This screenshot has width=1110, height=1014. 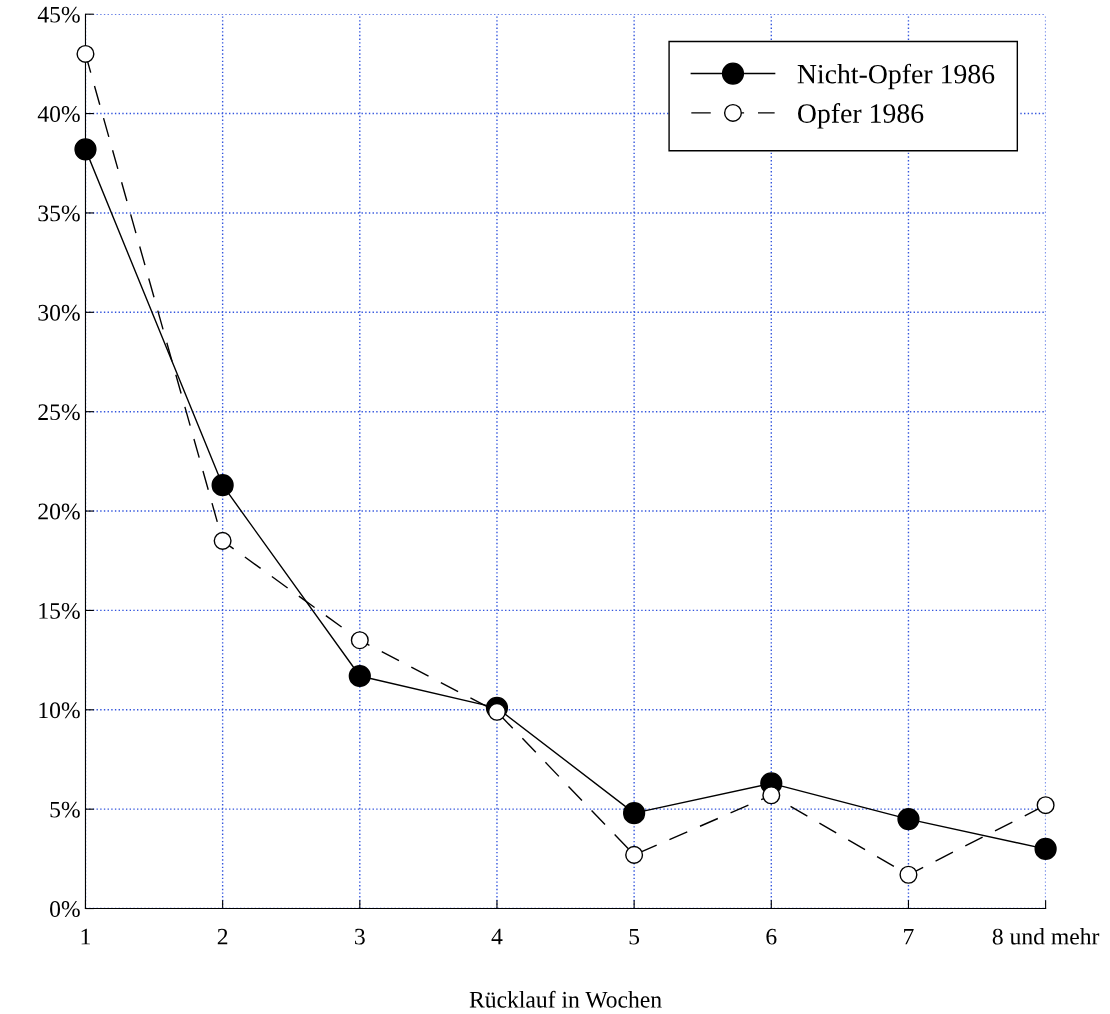 I want to click on y-tick-label: 20%, so click(x=59, y=511).